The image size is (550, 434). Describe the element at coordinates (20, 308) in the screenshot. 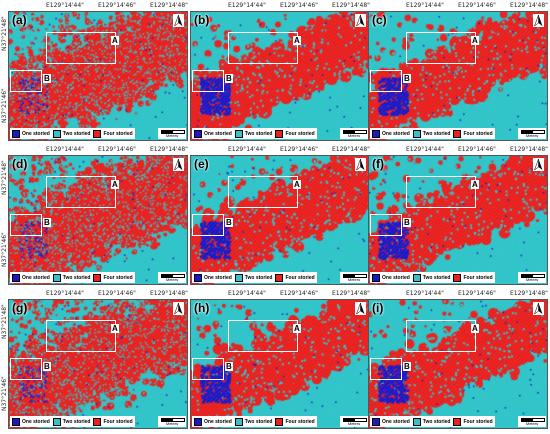

I see `panel-label: (g)` at that location.